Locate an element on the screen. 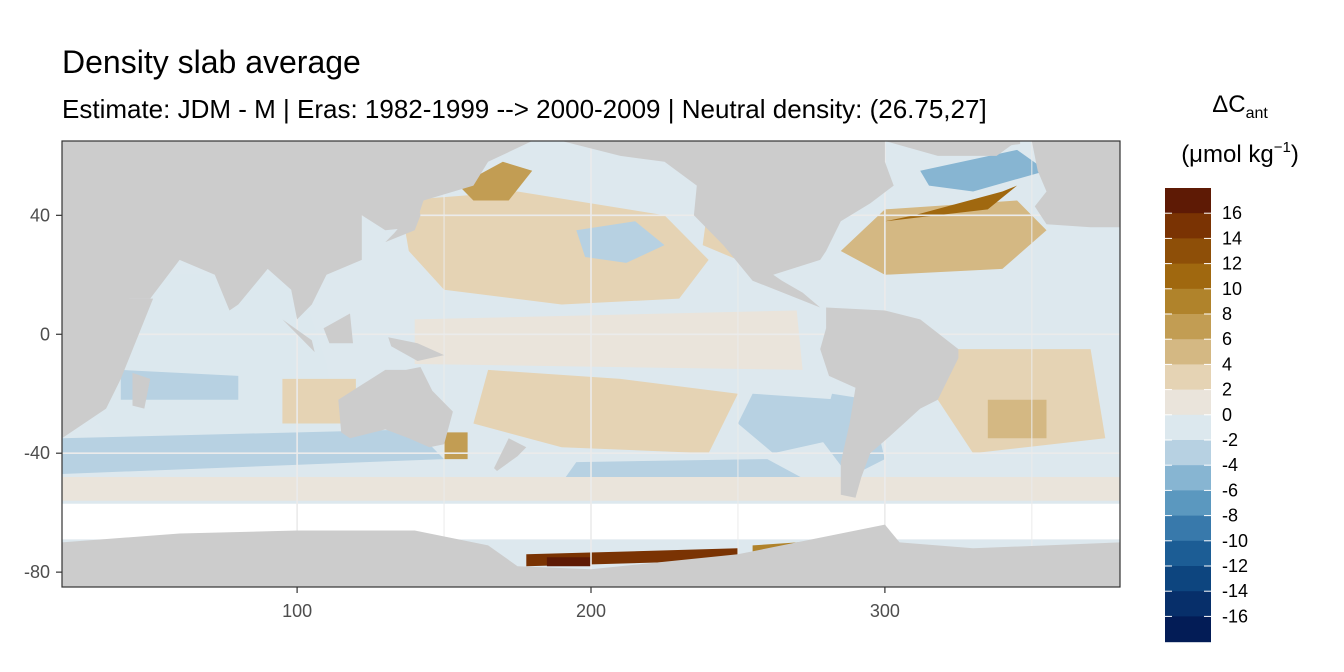 This screenshot has height=672, width=1344. land-eurasia is located at coordinates (297, 230).